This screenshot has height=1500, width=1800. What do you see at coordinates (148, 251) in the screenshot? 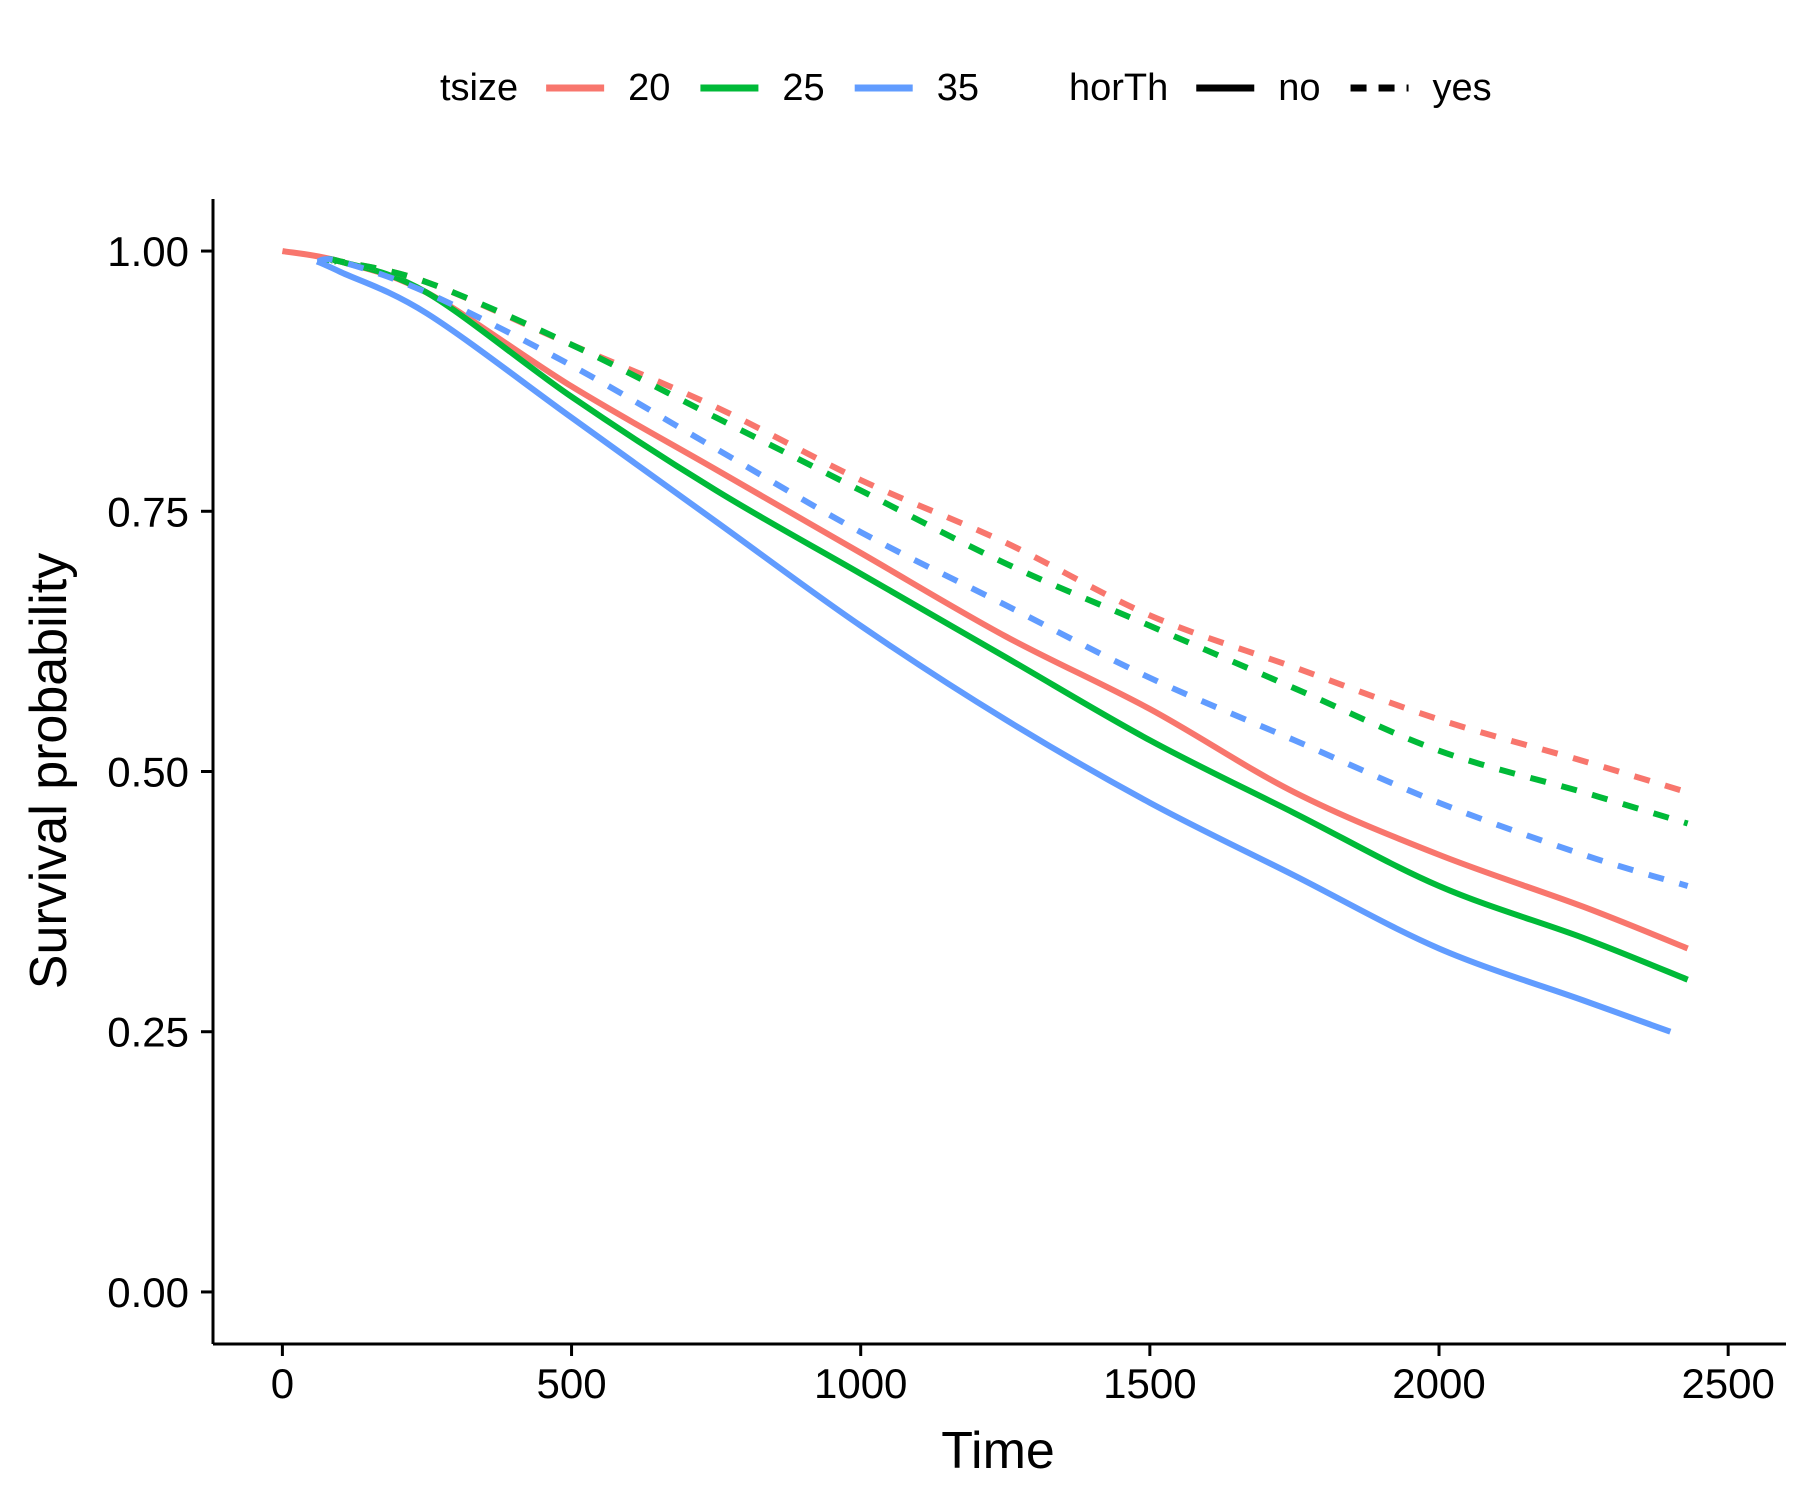
I see `y-tick-label: 1.00` at bounding box center [148, 251].